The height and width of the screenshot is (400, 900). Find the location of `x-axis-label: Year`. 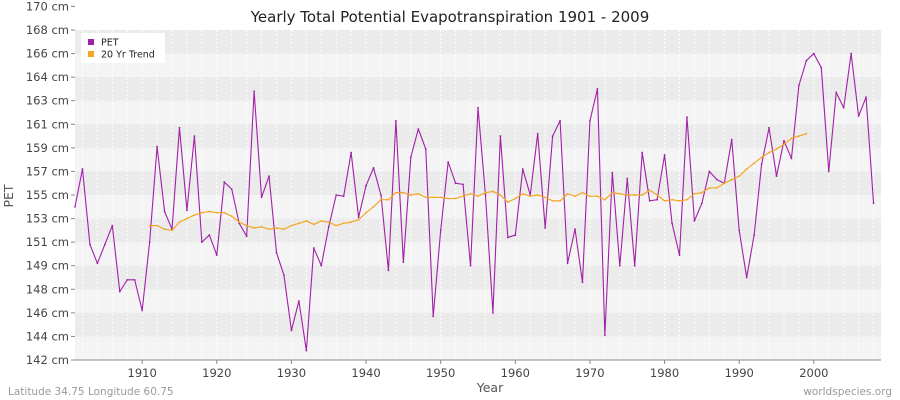

x-axis-label: Year is located at coordinates (490, 387).